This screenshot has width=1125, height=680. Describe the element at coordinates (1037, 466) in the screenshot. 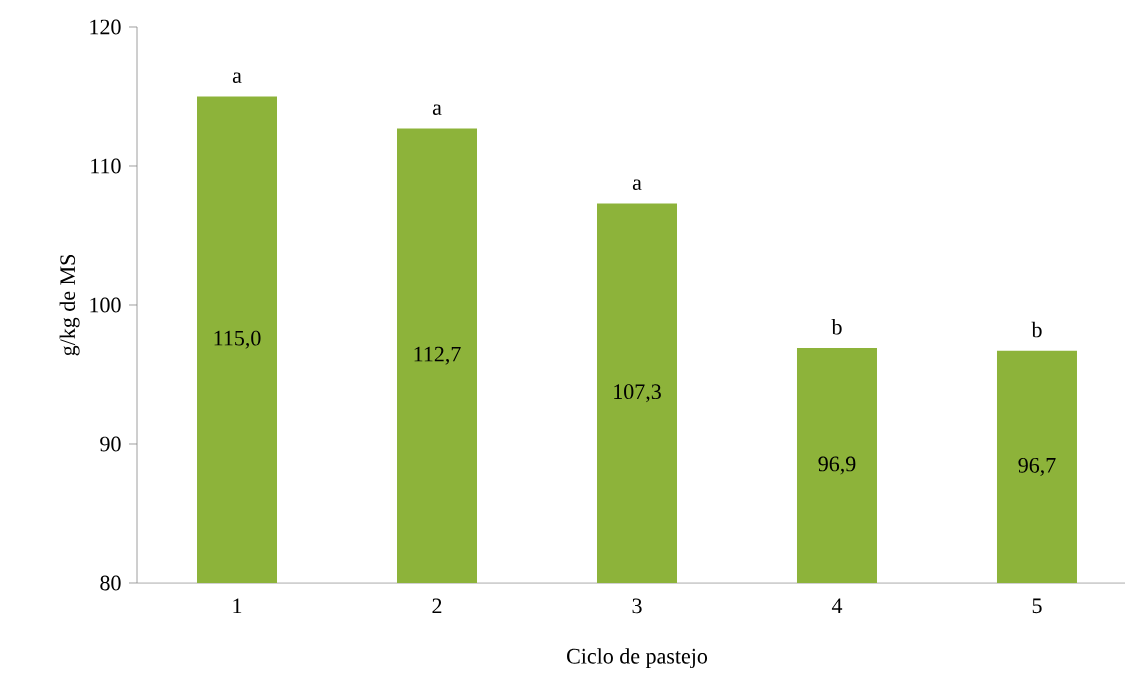

I see `data-label: 96,7` at that location.